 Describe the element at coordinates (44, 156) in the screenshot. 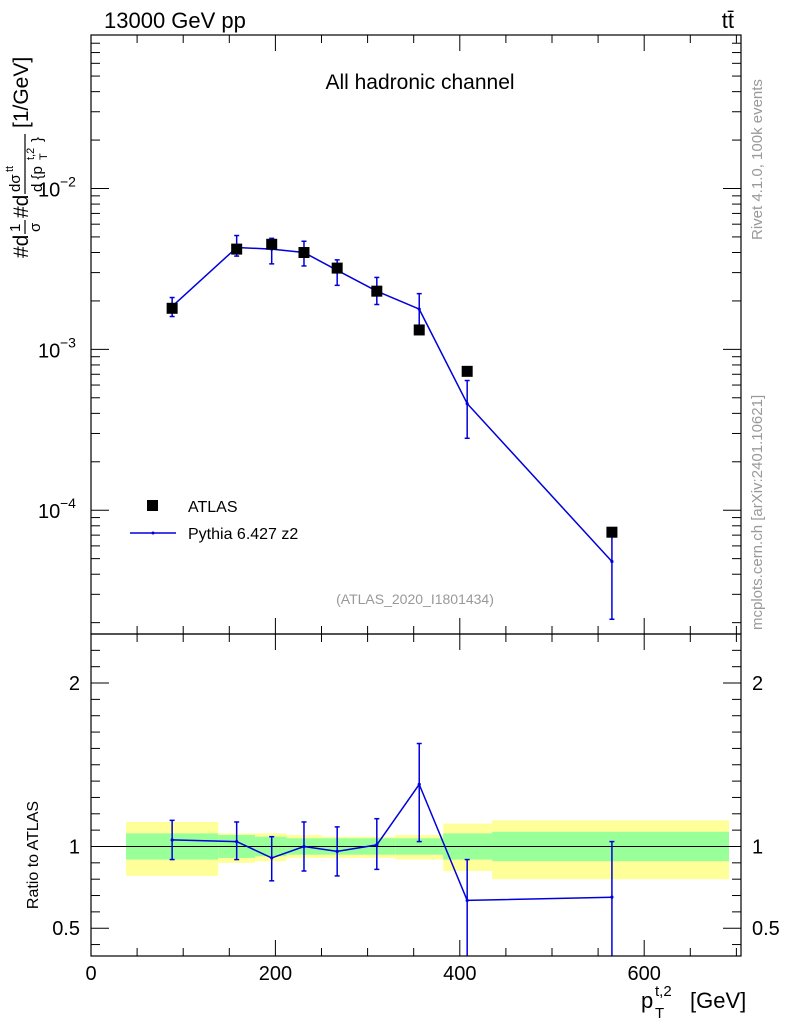

I see `ylabel-frac2-den-sub: T` at that location.